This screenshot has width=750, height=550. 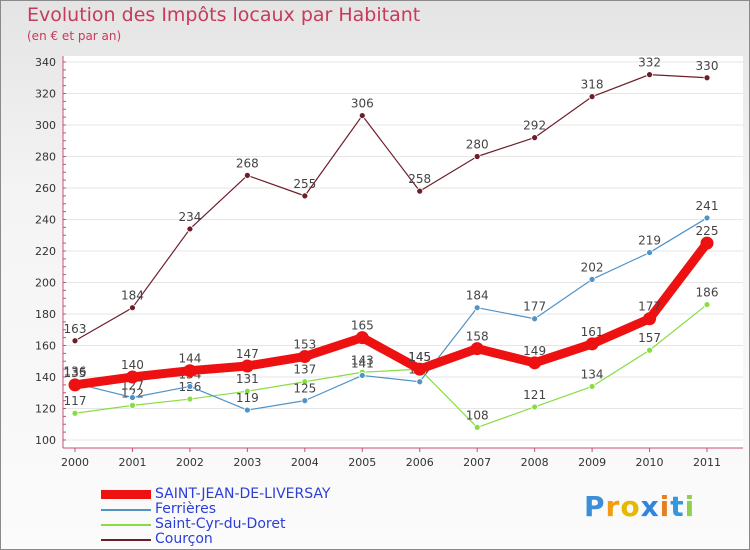 What do you see at coordinates (649, 241) in the screenshot?
I see `data-label: 219` at bounding box center [649, 241].